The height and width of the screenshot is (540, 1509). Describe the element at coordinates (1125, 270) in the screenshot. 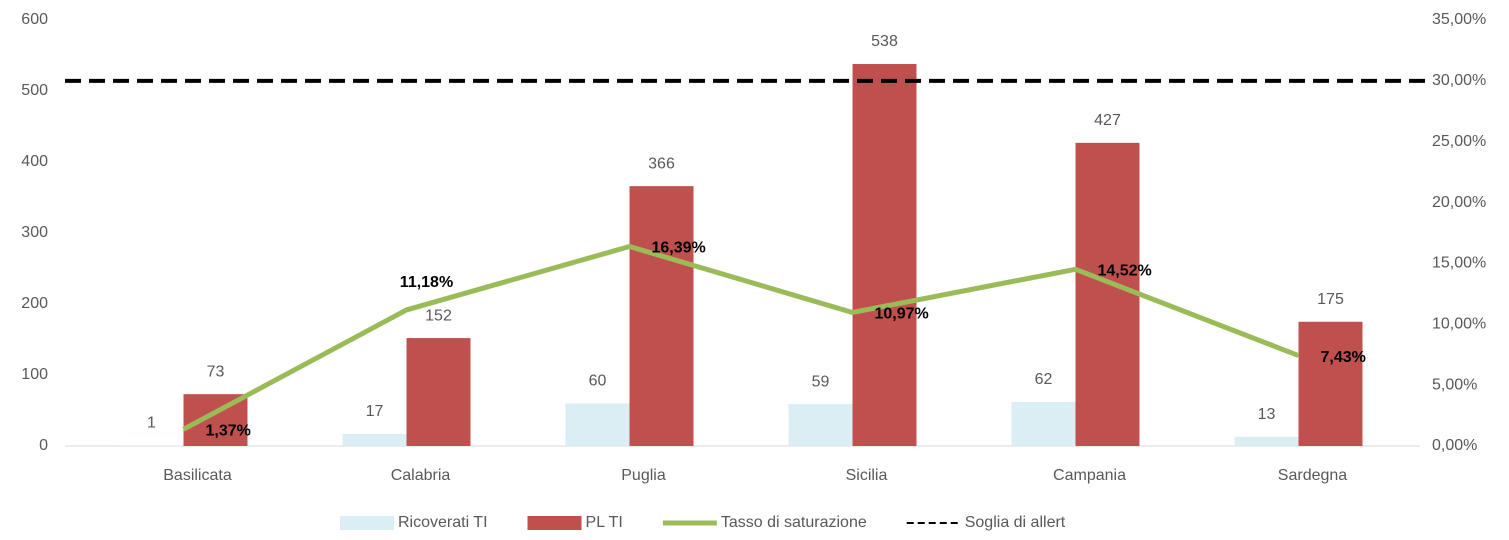

I see `line-value-label: 14,52%` at that location.